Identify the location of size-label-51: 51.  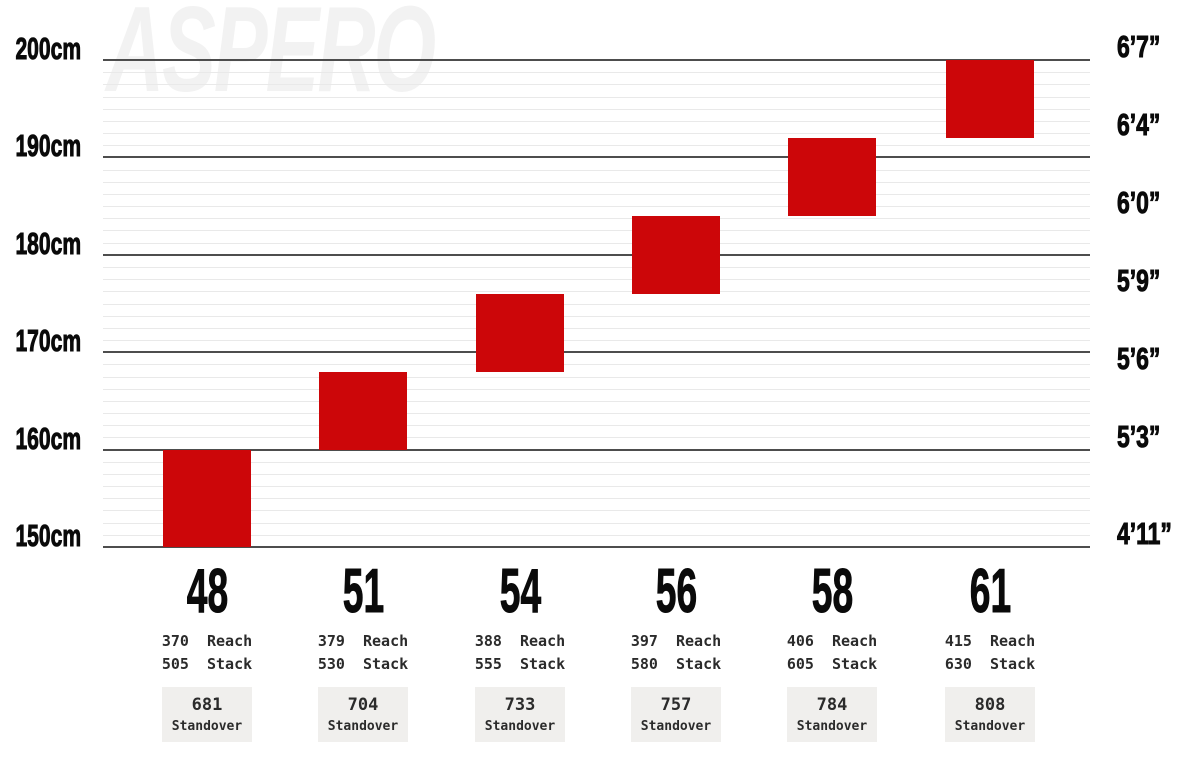
(363, 591).